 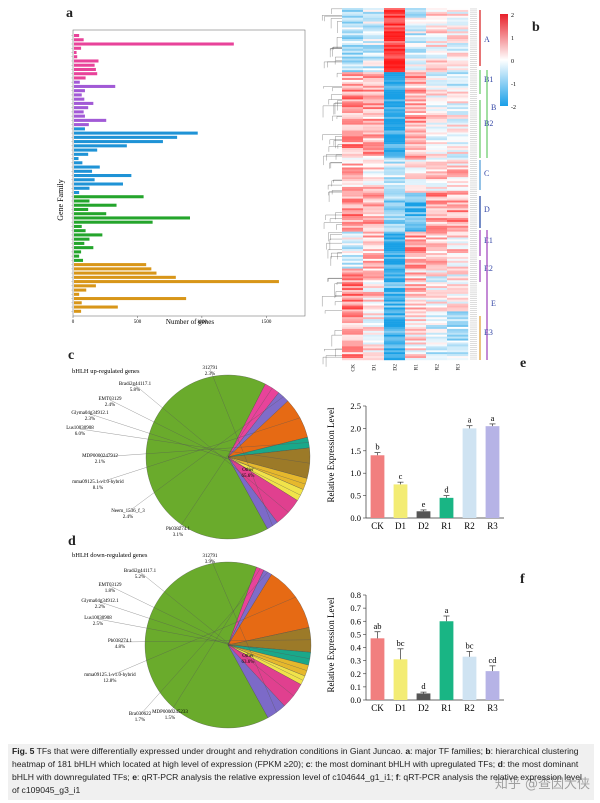 What do you see at coordinates (248, 476) in the screenshot?
I see `pie-slice-pct: 65.6%` at bounding box center [248, 476].